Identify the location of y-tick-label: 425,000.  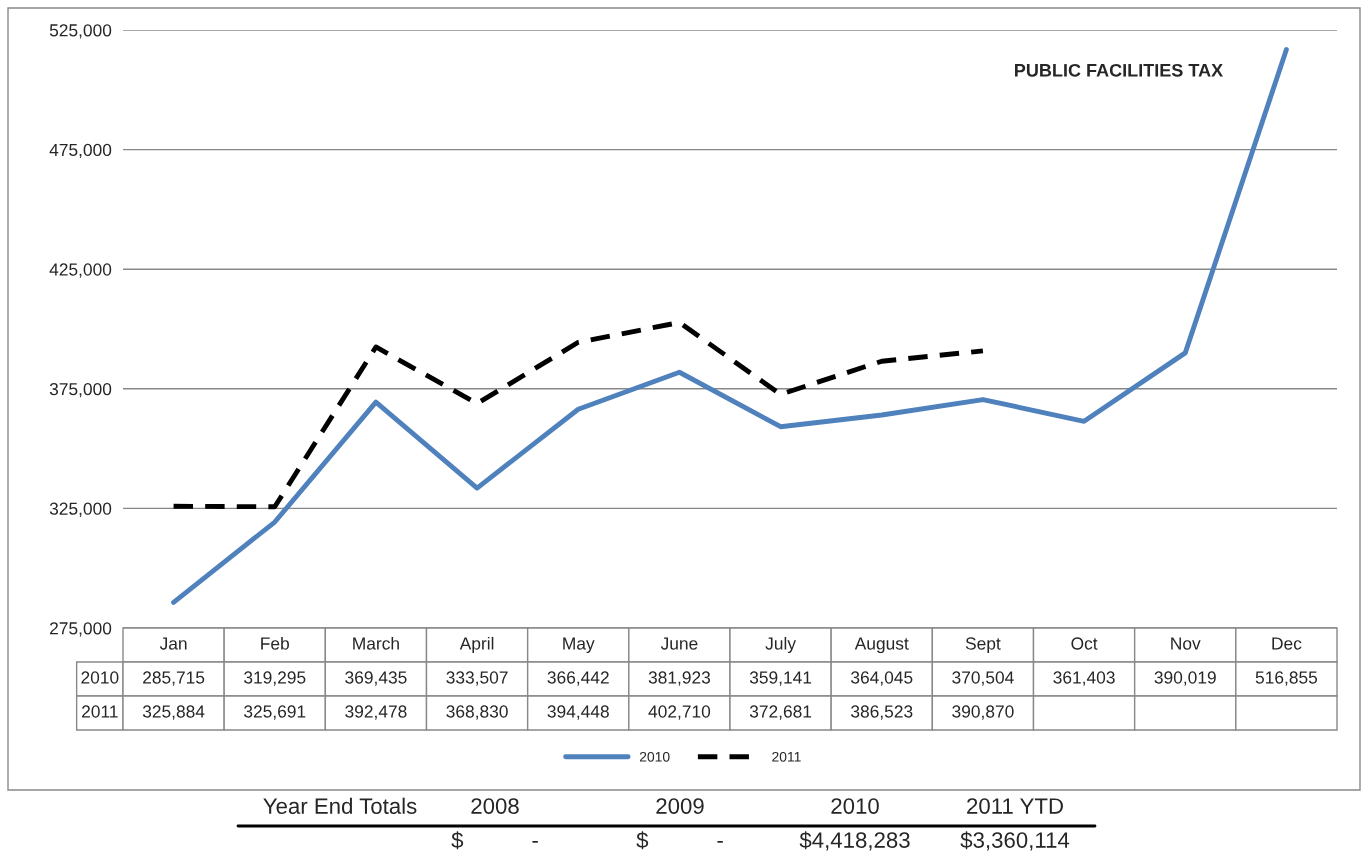
(80, 270).